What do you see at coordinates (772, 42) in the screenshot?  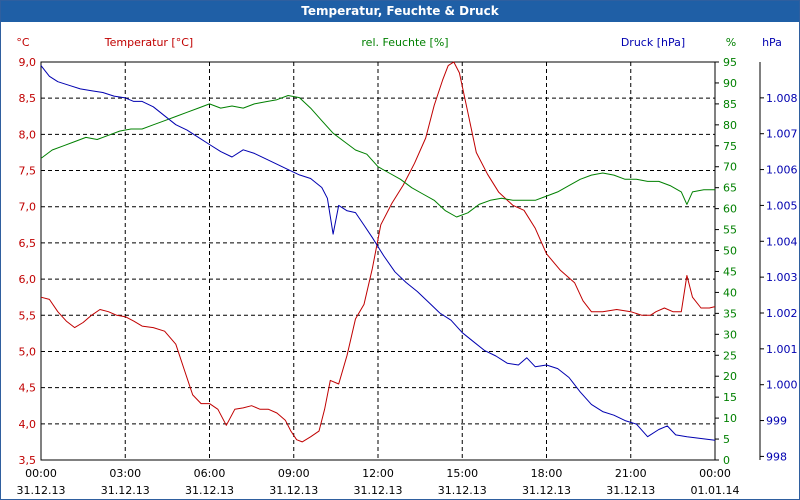 I see `pressure-unit-label: hPa` at bounding box center [772, 42].